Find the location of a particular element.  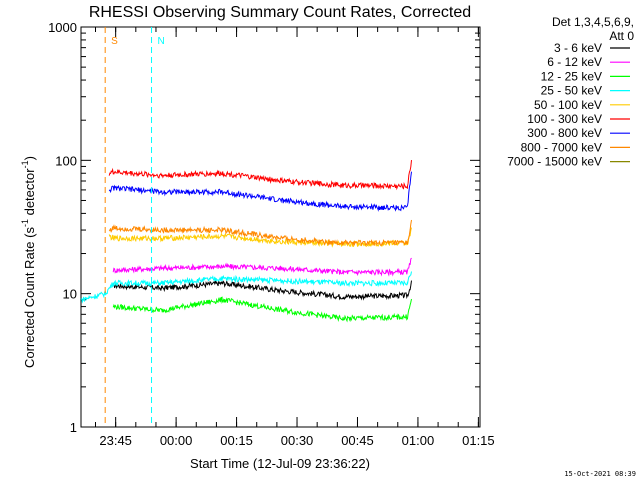

y-axis-label: Corrected Count Rate (s-1 detector-1) is located at coordinates (28, 262).